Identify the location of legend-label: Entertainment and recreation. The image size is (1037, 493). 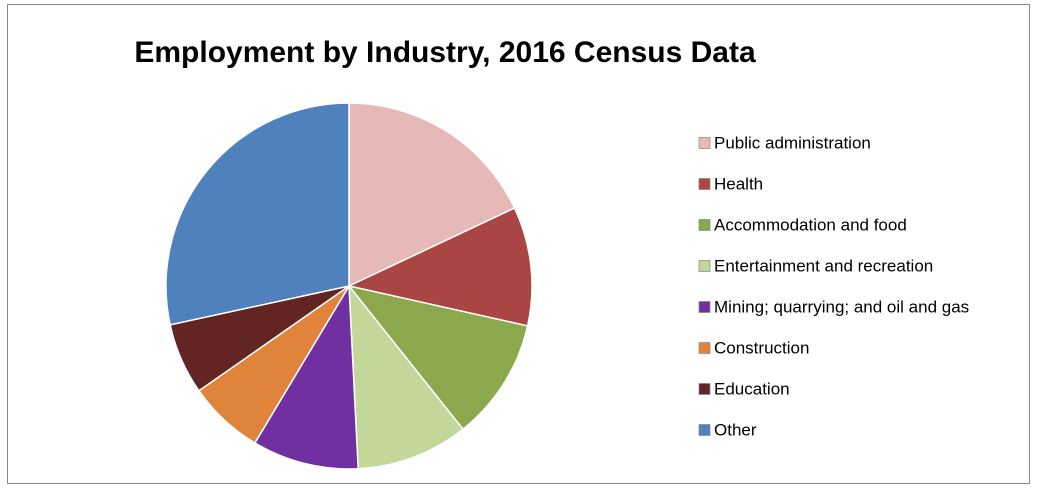
(823, 265).